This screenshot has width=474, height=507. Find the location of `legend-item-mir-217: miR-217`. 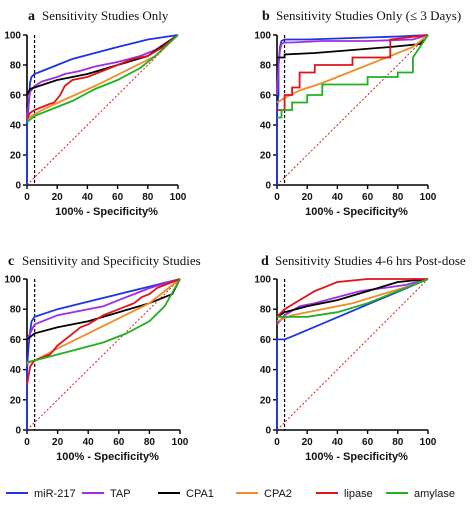

legend-item-mir-217: miR-217 is located at coordinates (41, 494).